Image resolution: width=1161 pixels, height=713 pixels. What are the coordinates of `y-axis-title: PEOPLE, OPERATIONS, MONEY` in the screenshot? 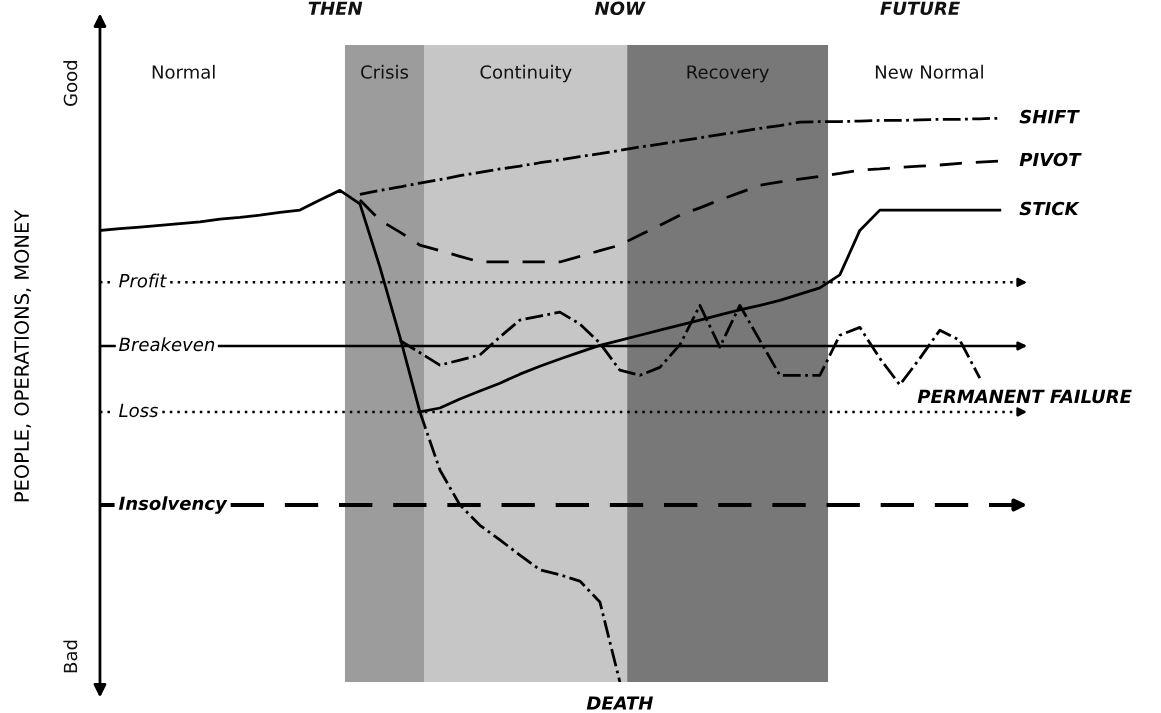 It's located at (22, 355).